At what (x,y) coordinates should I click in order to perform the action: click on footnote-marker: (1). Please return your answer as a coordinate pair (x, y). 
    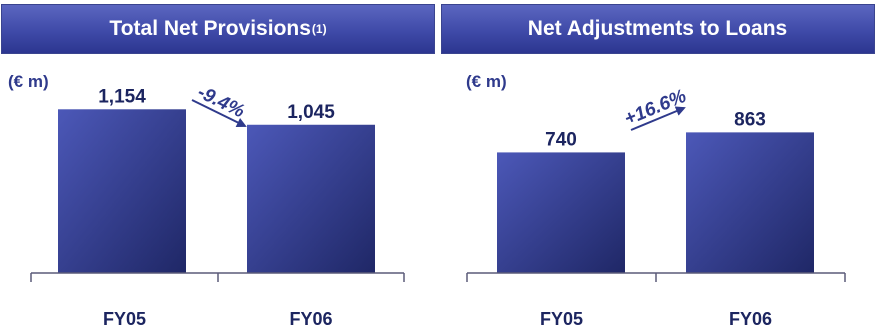
    Looking at the image, I should click on (319, 29).